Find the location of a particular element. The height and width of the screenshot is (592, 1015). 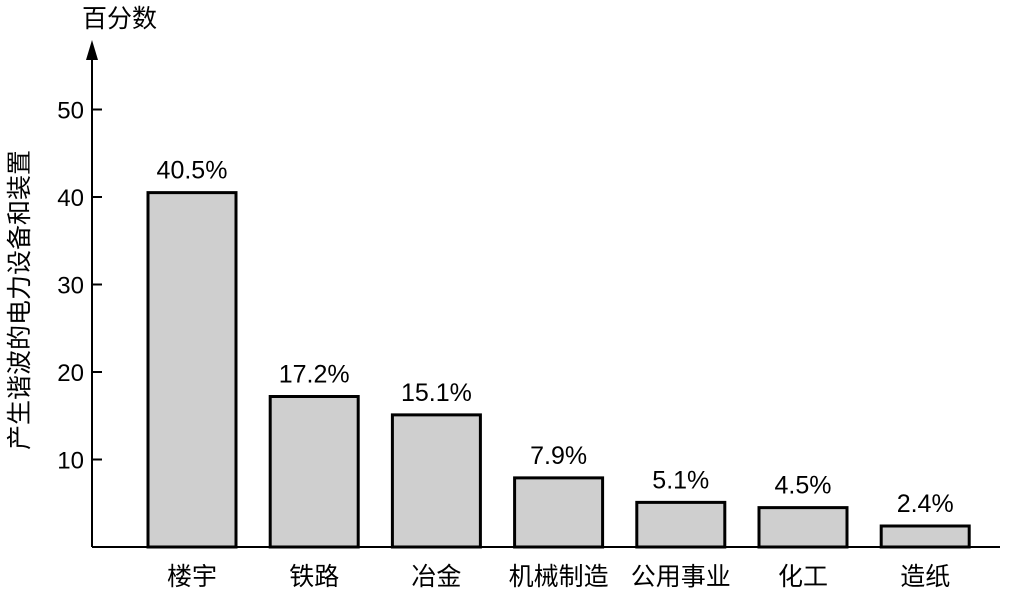

y-tick-label: 30 is located at coordinates (70, 286).